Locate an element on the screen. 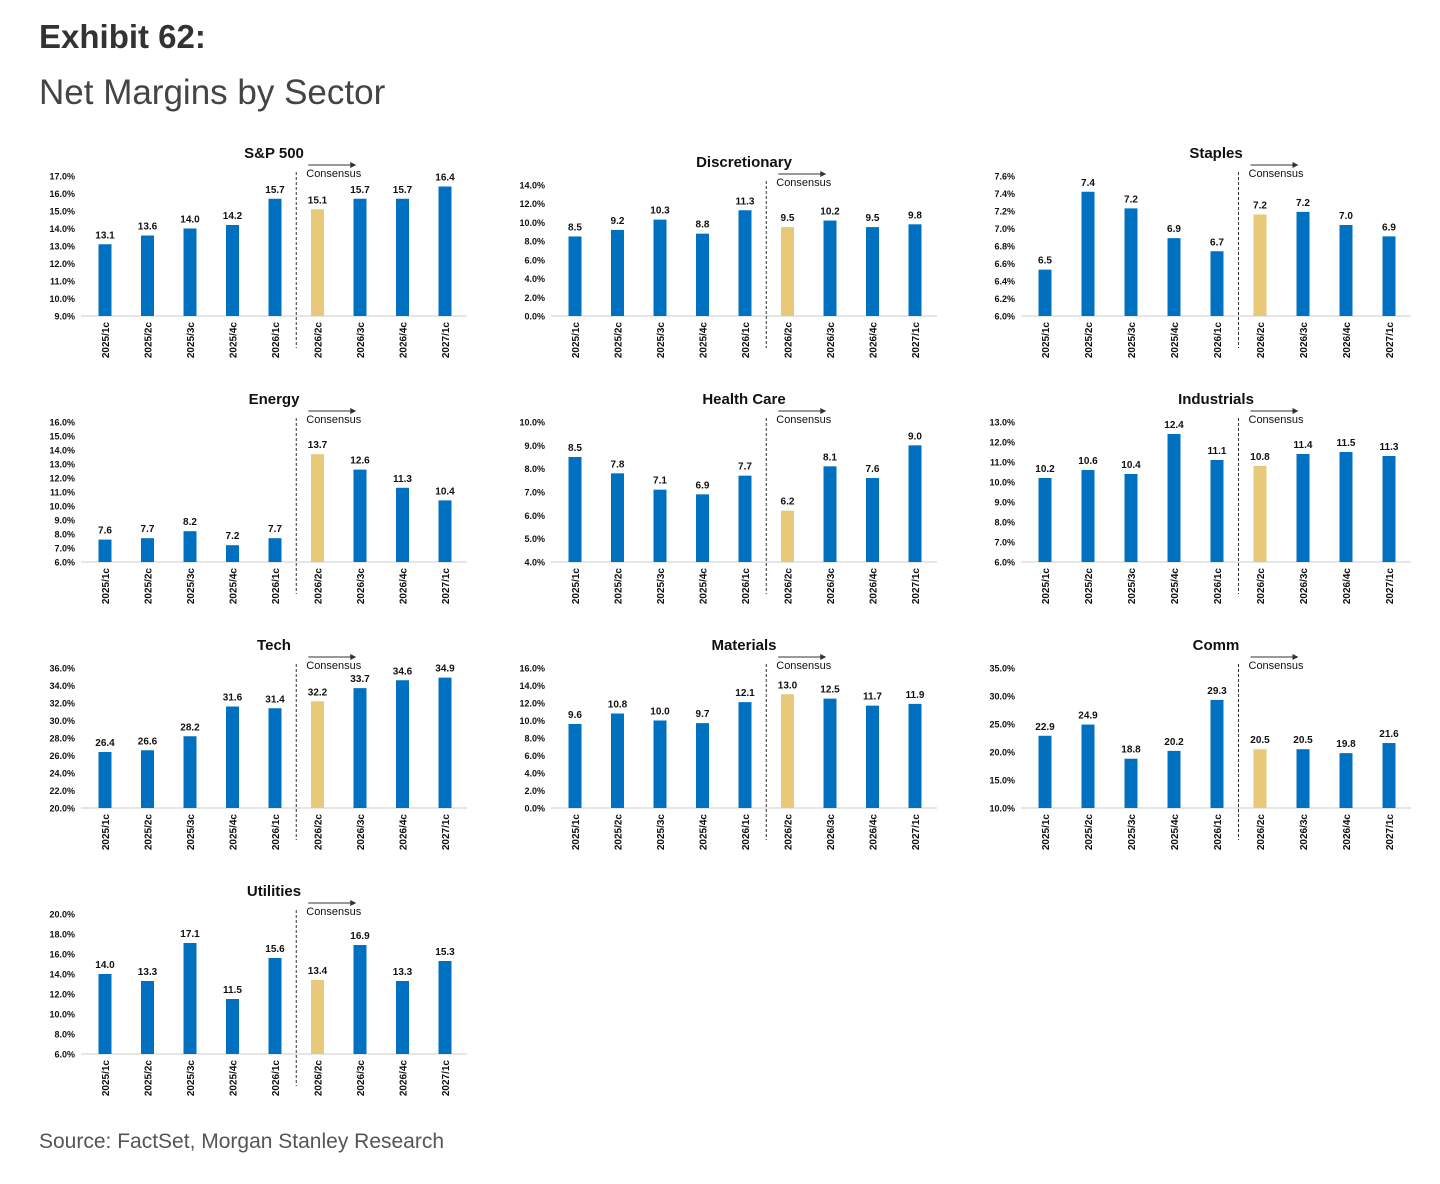 Image resolution: width=1440 pixels, height=1184 pixels. data-label: 15.3 is located at coordinates (445, 952).